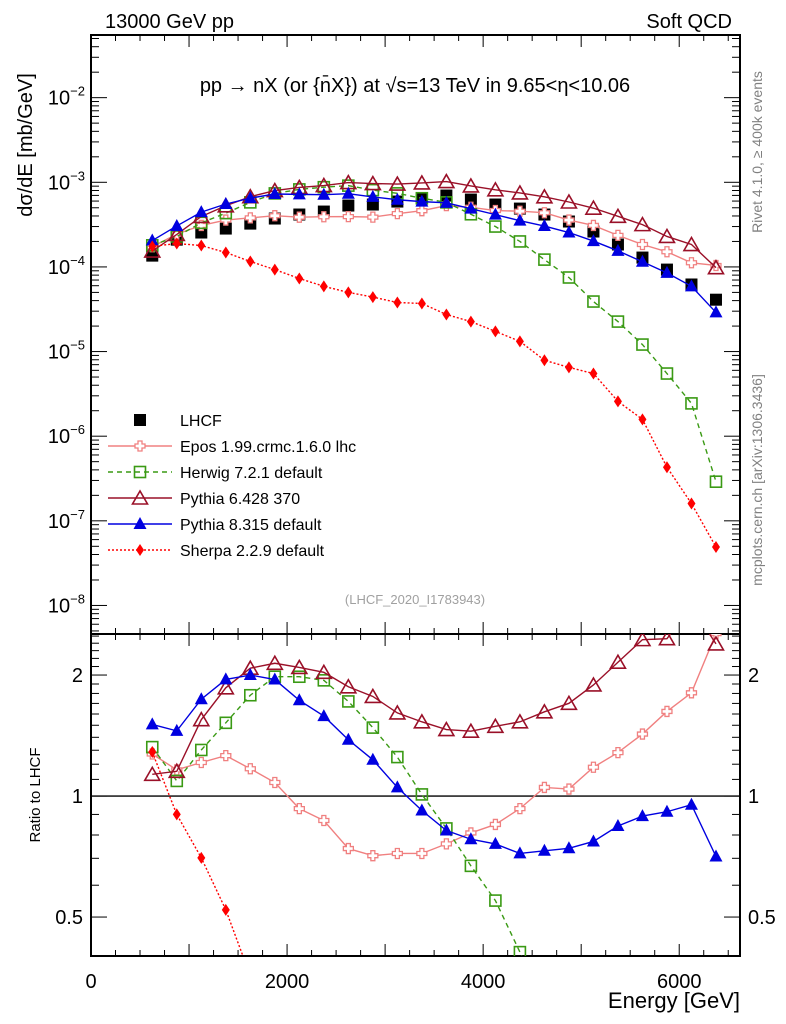 The image size is (786, 1024). Describe the element at coordinates (169, 22) in the screenshot. I see `header-left: 13000 GeV pp` at that location.